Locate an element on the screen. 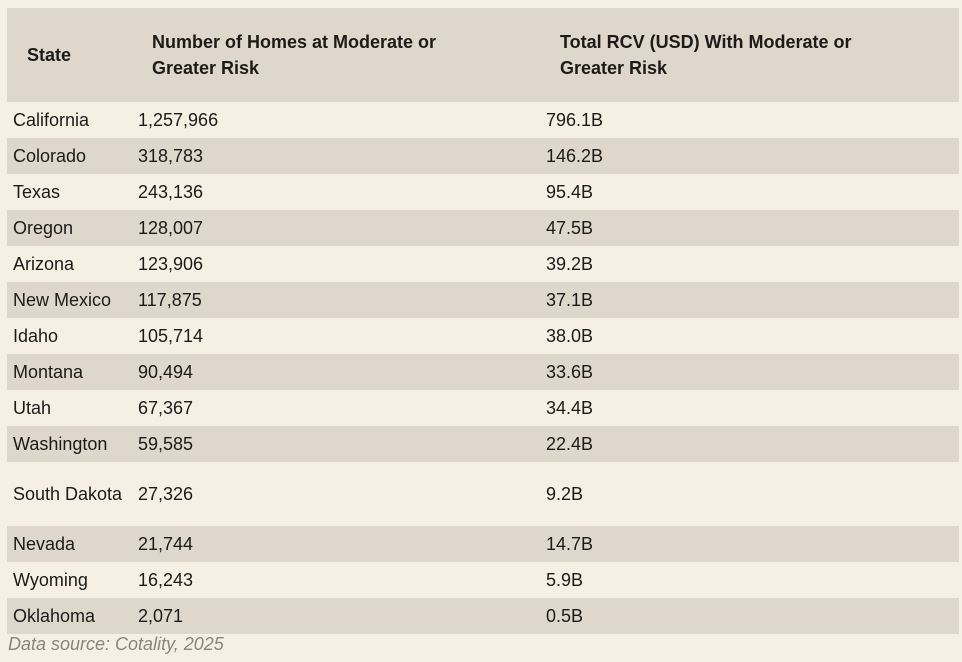 Image resolution: width=962 pixels, height=662 pixels. table-row: Nevada 21,744 14.7B is located at coordinates (483, 544).